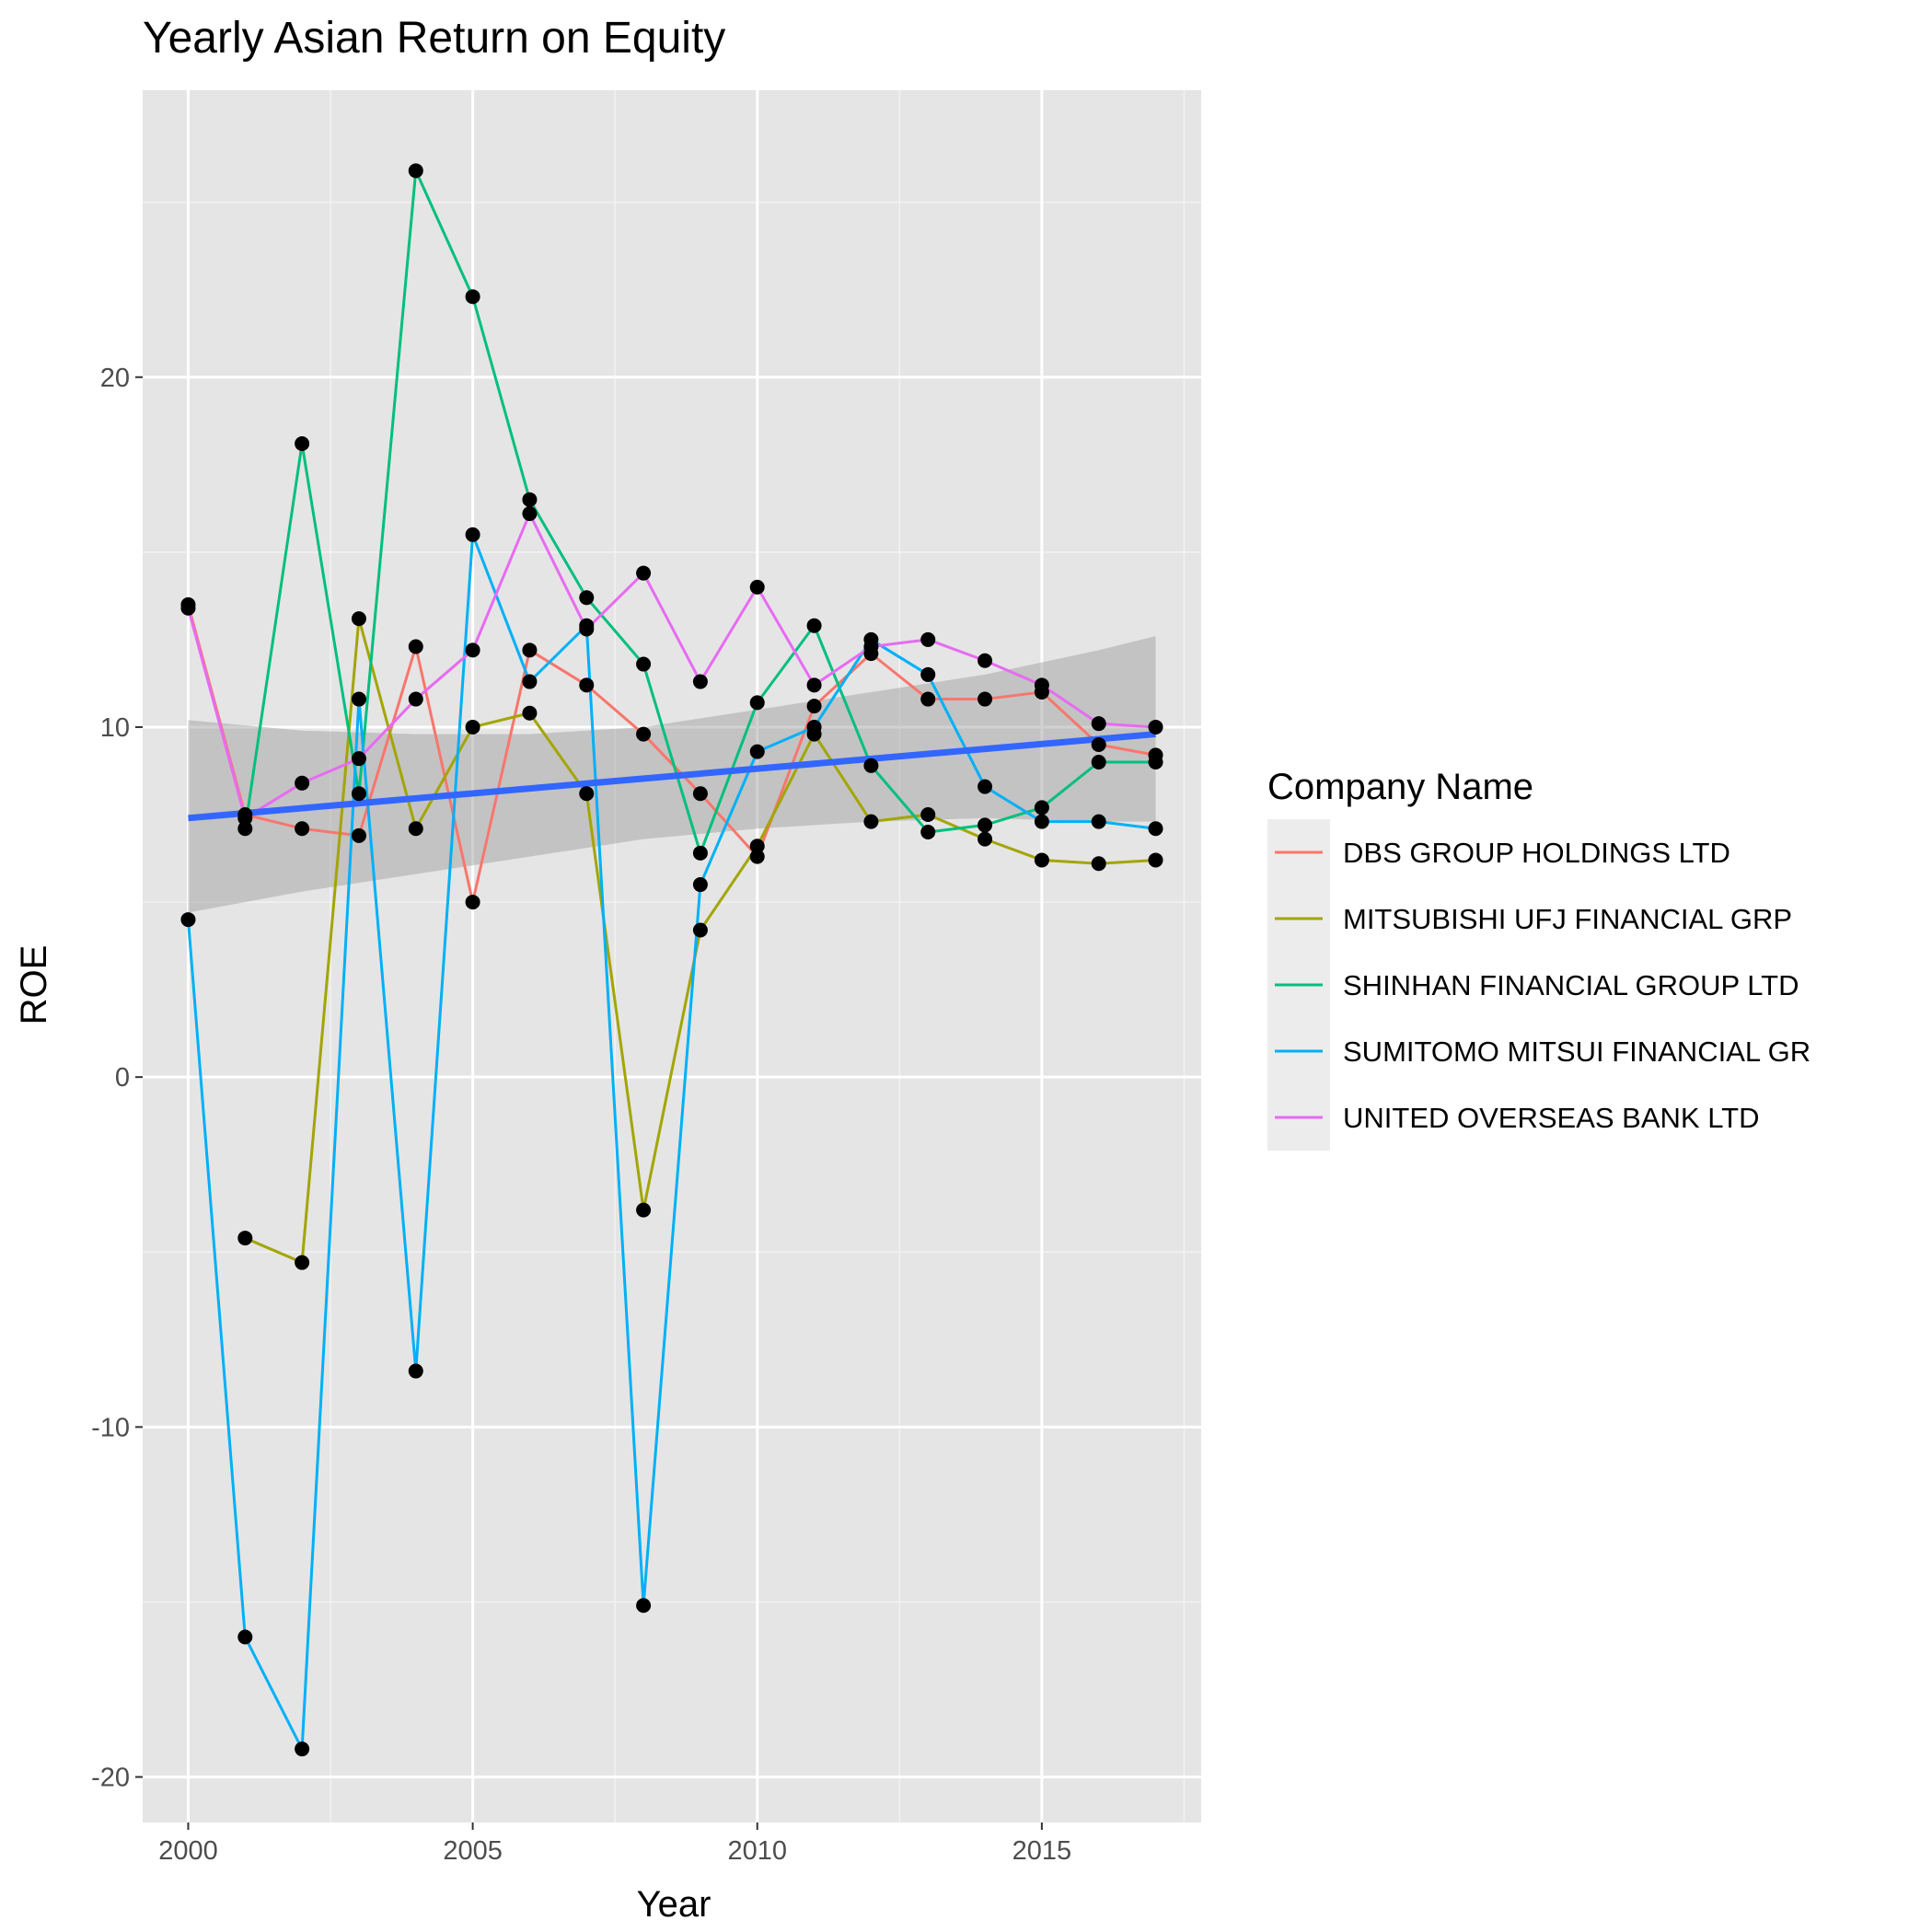 This screenshot has height=1932, width=1932. Describe the element at coordinates (1400, 787) in the screenshot. I see `legend-title: Company Name` at that location.